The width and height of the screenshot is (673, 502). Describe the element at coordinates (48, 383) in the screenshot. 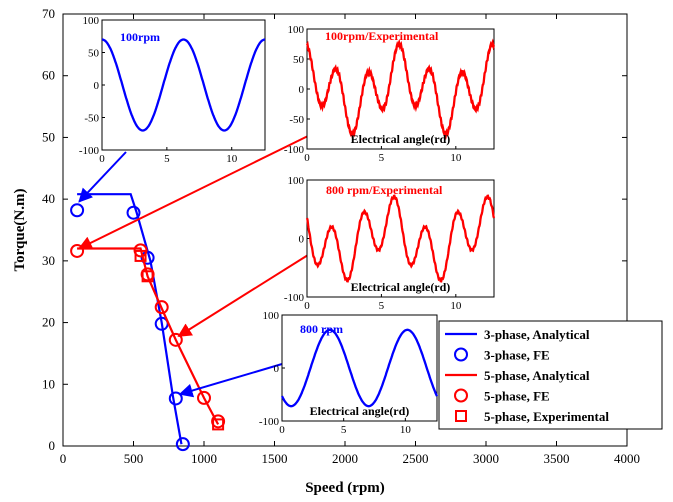

I see `y-tick-label: 10` at that location.